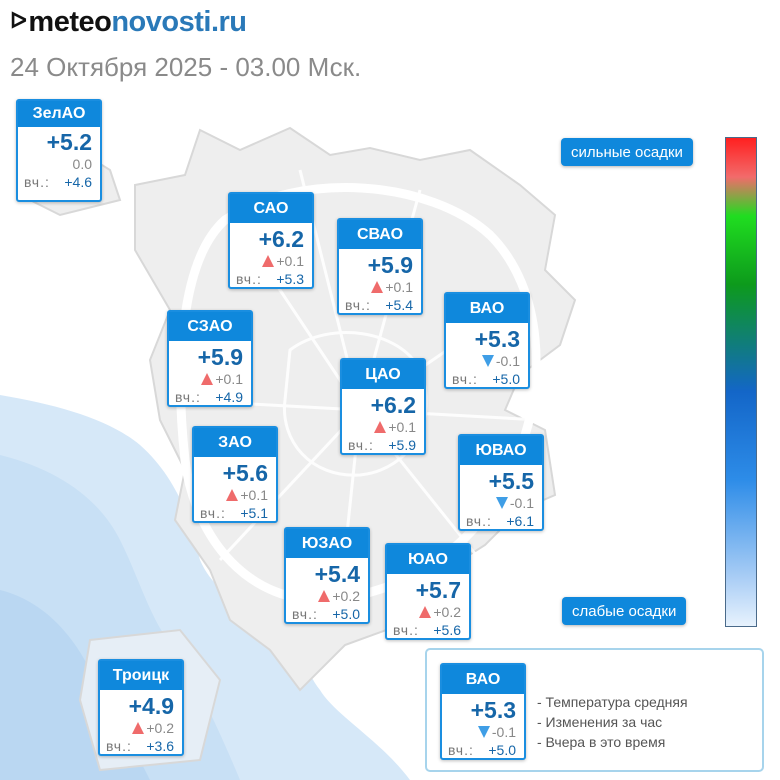 This screenshot has width=780, height=780. I want to click on change-value: 0.0, so click(82, 164).